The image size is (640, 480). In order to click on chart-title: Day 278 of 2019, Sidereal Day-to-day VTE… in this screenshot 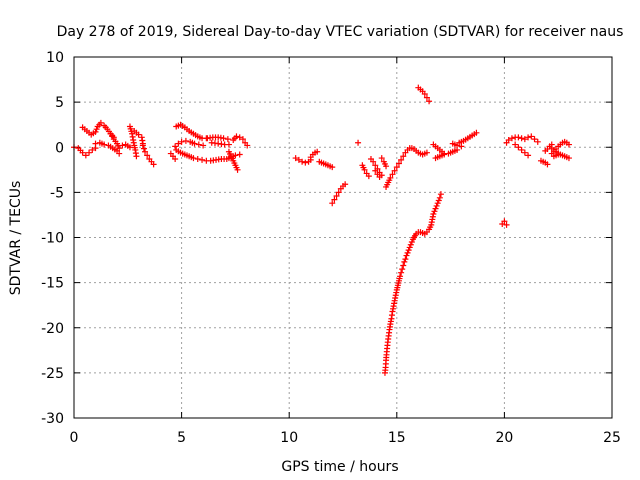, I will do `click(340, 32)`.